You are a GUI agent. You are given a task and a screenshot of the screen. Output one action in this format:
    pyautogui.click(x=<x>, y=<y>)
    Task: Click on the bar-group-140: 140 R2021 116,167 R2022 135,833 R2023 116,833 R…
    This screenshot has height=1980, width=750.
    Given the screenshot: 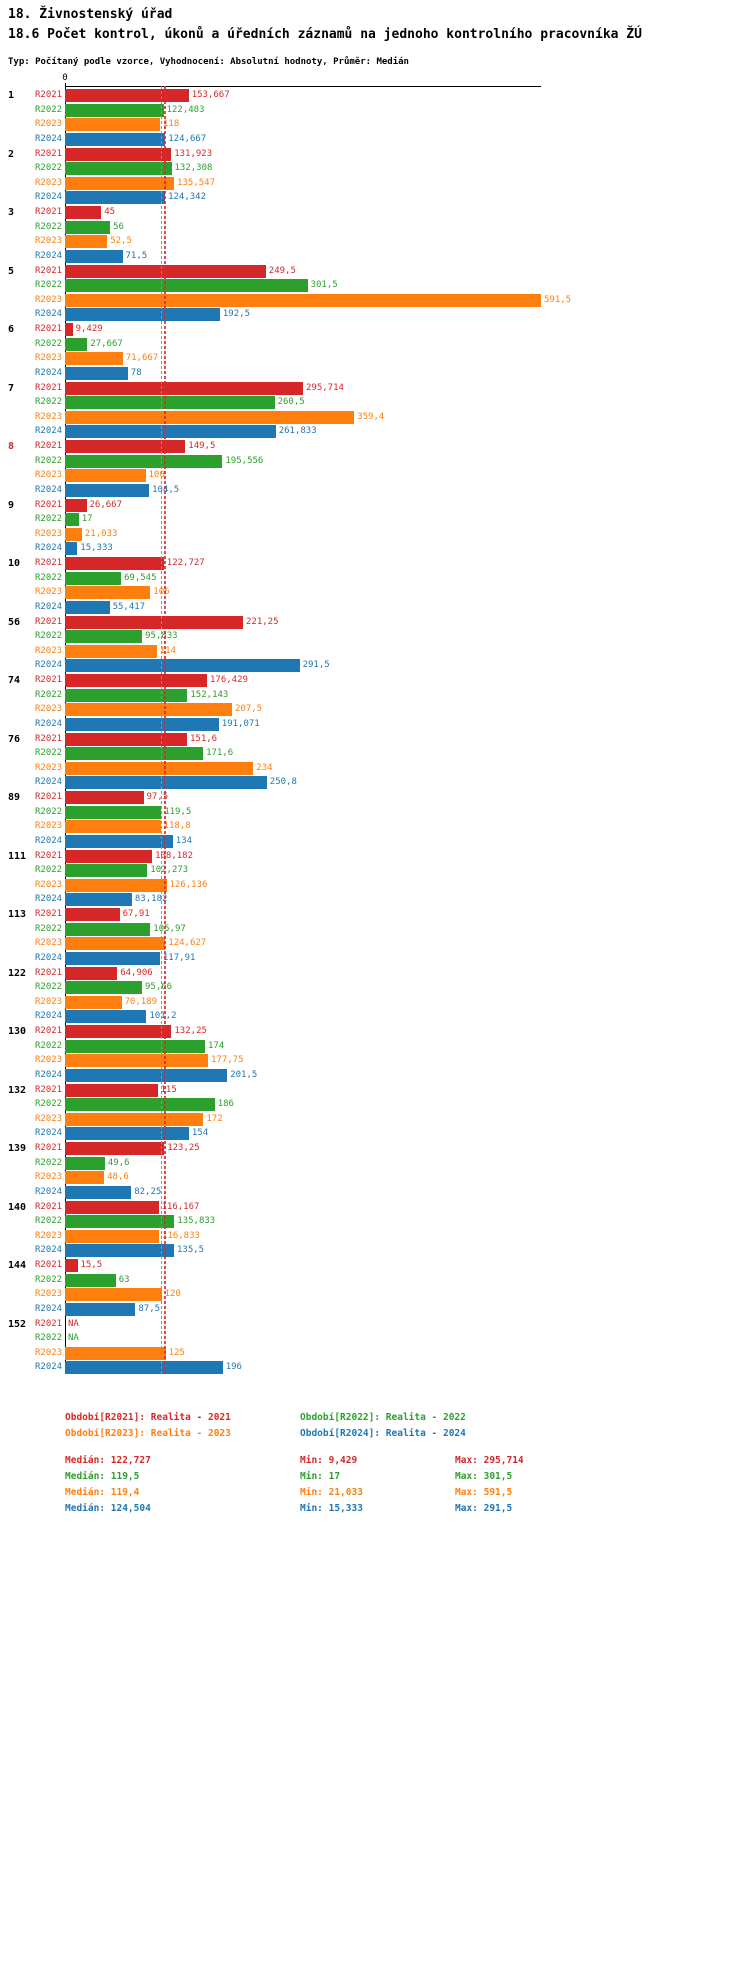 What is the action you would take?
    pyautogui.click(x=375, y=1228)
    